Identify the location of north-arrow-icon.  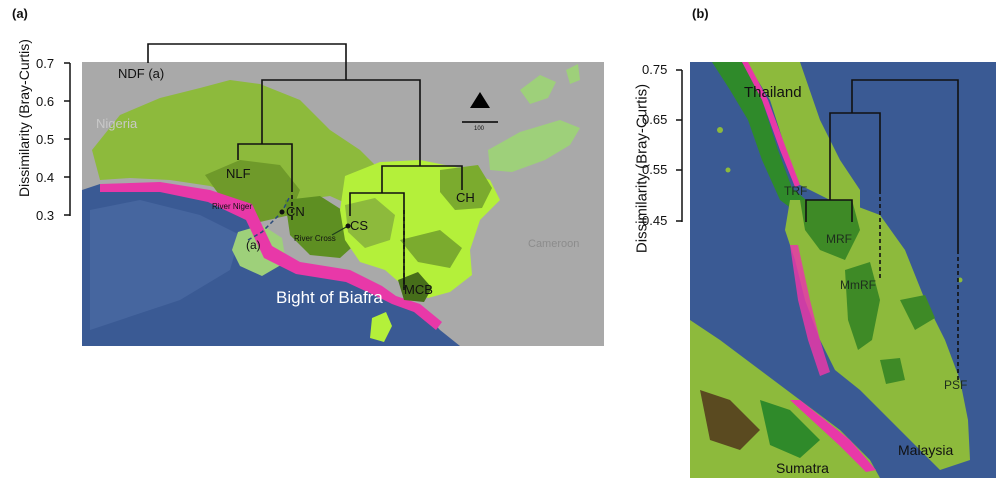
(480, 100).